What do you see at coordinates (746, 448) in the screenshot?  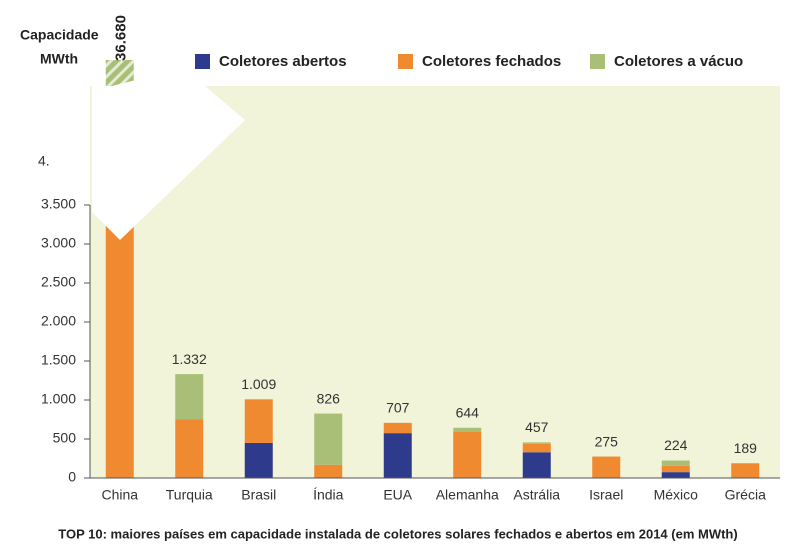 I see `data-label: 189` at bounding box center [746, 448].